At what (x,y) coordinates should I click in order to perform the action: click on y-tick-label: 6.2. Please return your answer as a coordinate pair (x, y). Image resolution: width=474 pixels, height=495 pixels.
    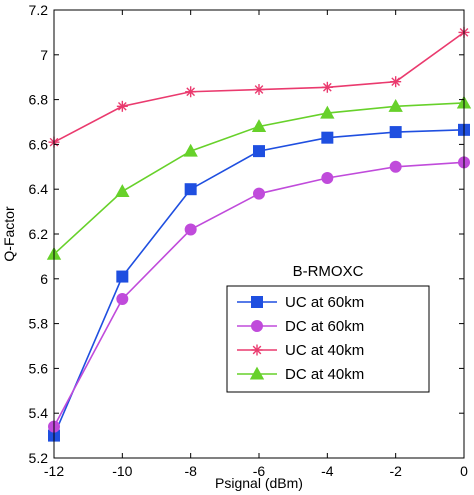
    Looking at the image, I should click on (39, 234).